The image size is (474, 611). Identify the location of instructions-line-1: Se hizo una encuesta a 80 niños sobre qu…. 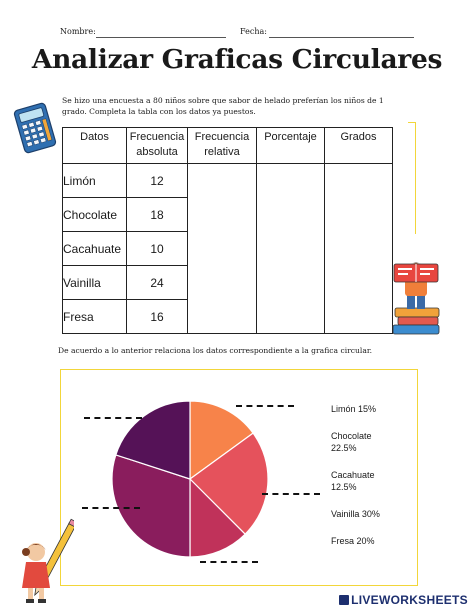
(223, 100).